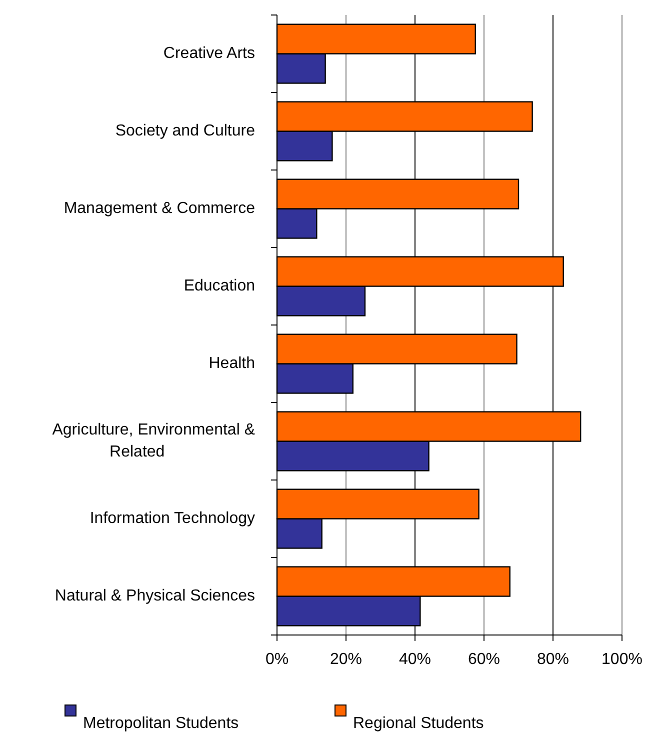 The image size is (649, 733). I want to click on x-tick-label: 80%, so click(553, 659).